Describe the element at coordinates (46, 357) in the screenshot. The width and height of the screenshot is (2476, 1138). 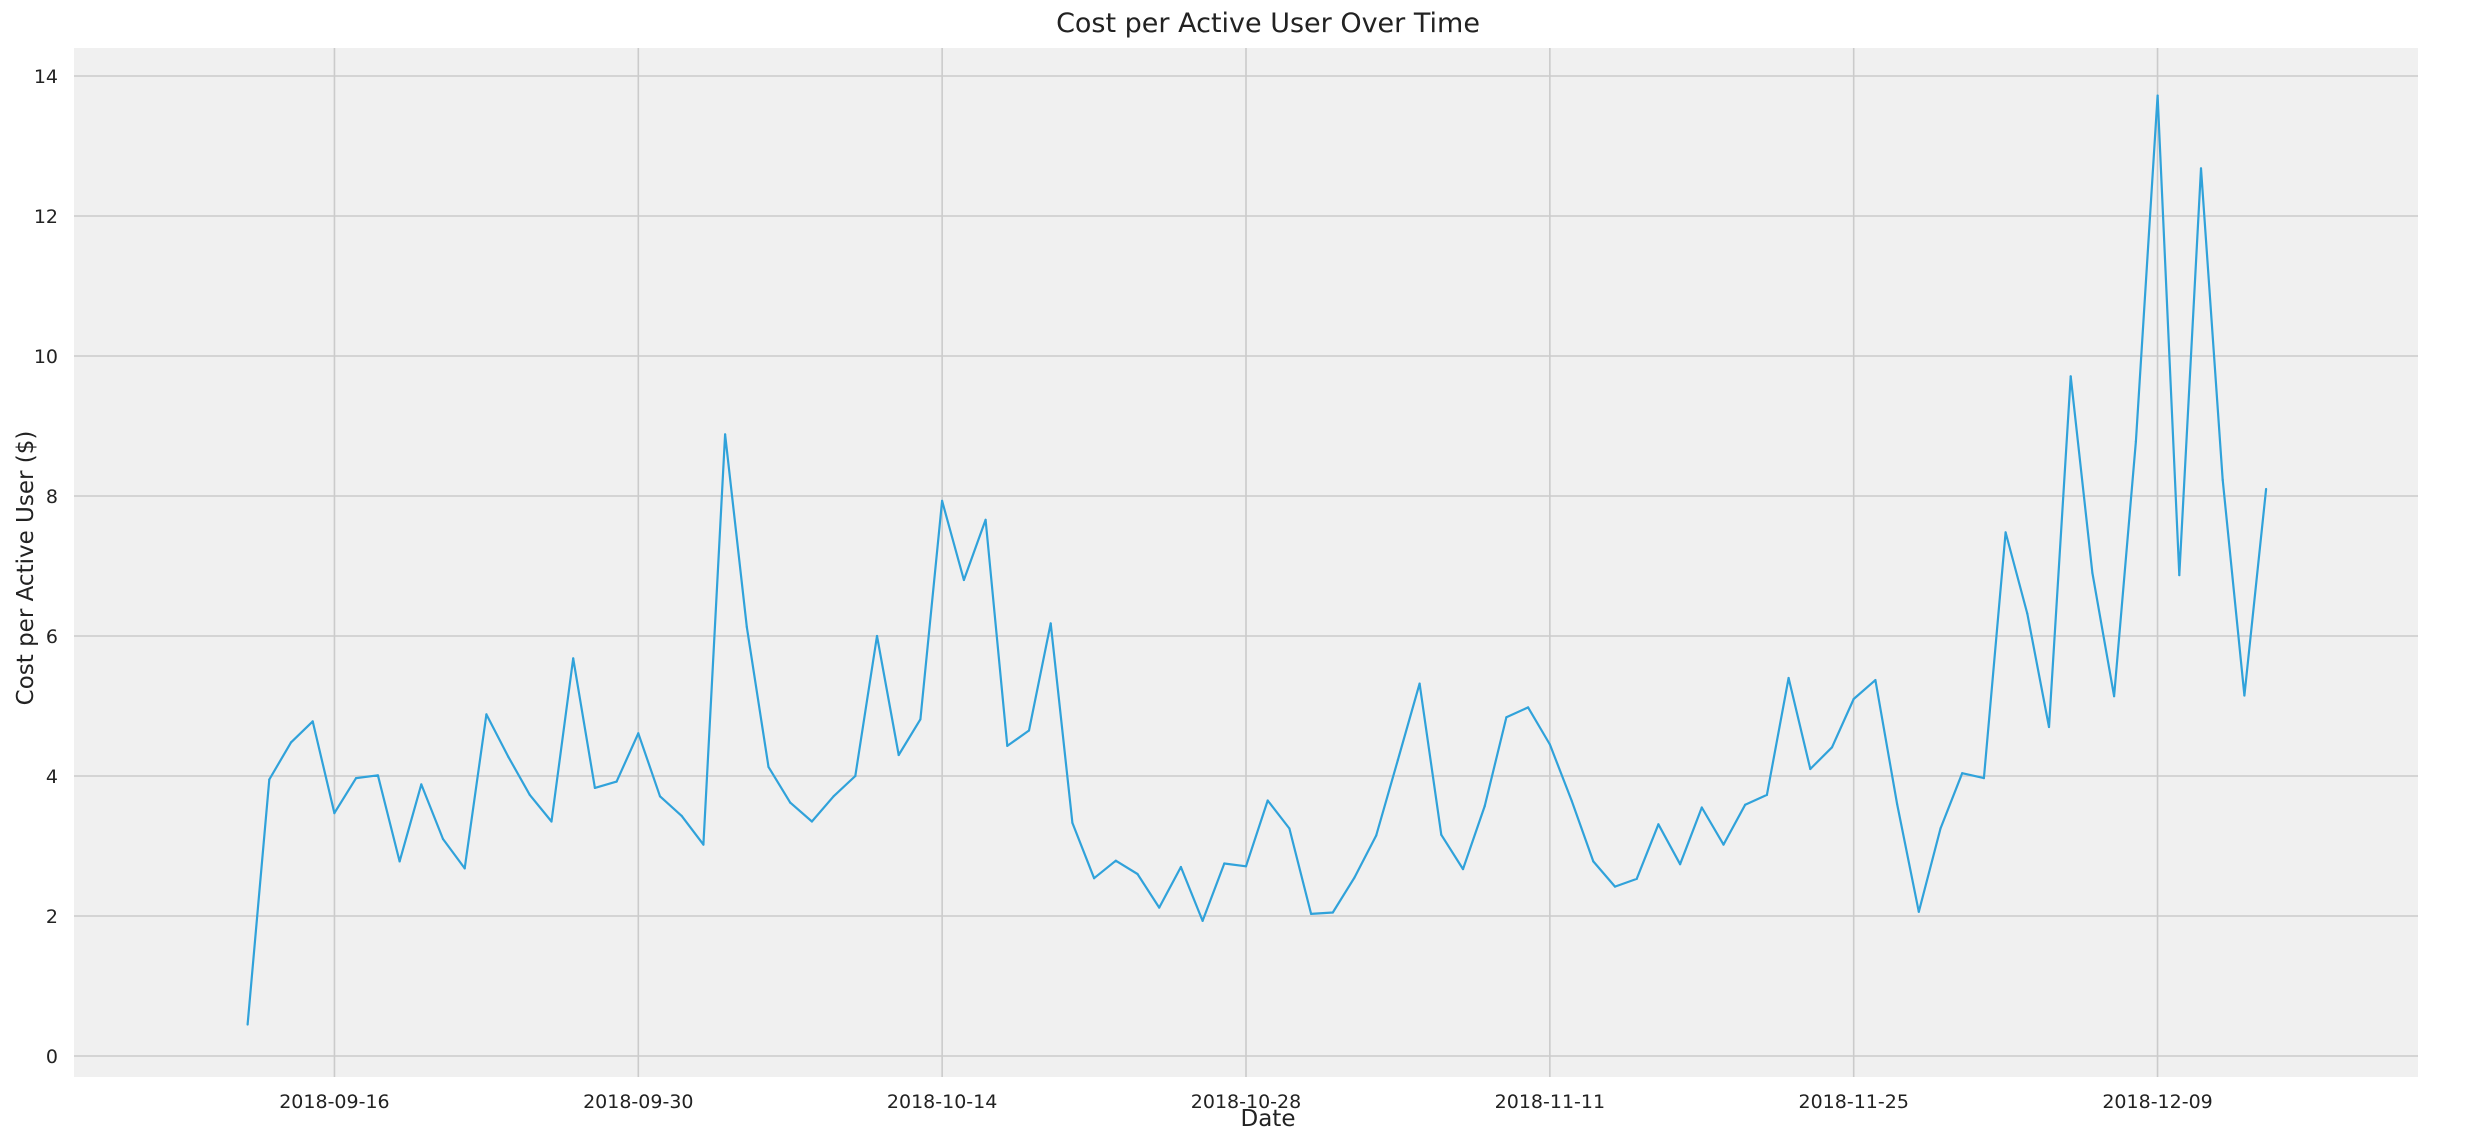
I see `y-tick-label: 10` at that location.